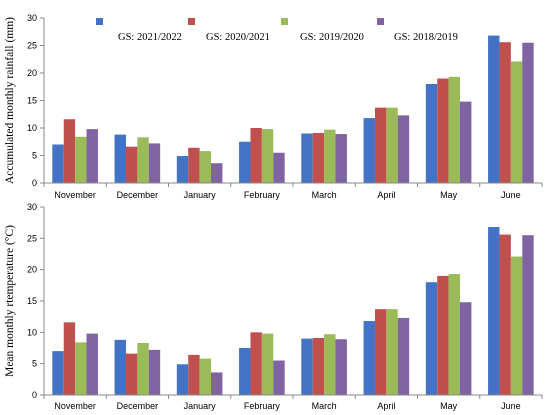 The image size is (550, 415). Describe the element at coordinates (332, 37) in the screenshot. I see `legend-label: GS: 2019/2020` at that location.